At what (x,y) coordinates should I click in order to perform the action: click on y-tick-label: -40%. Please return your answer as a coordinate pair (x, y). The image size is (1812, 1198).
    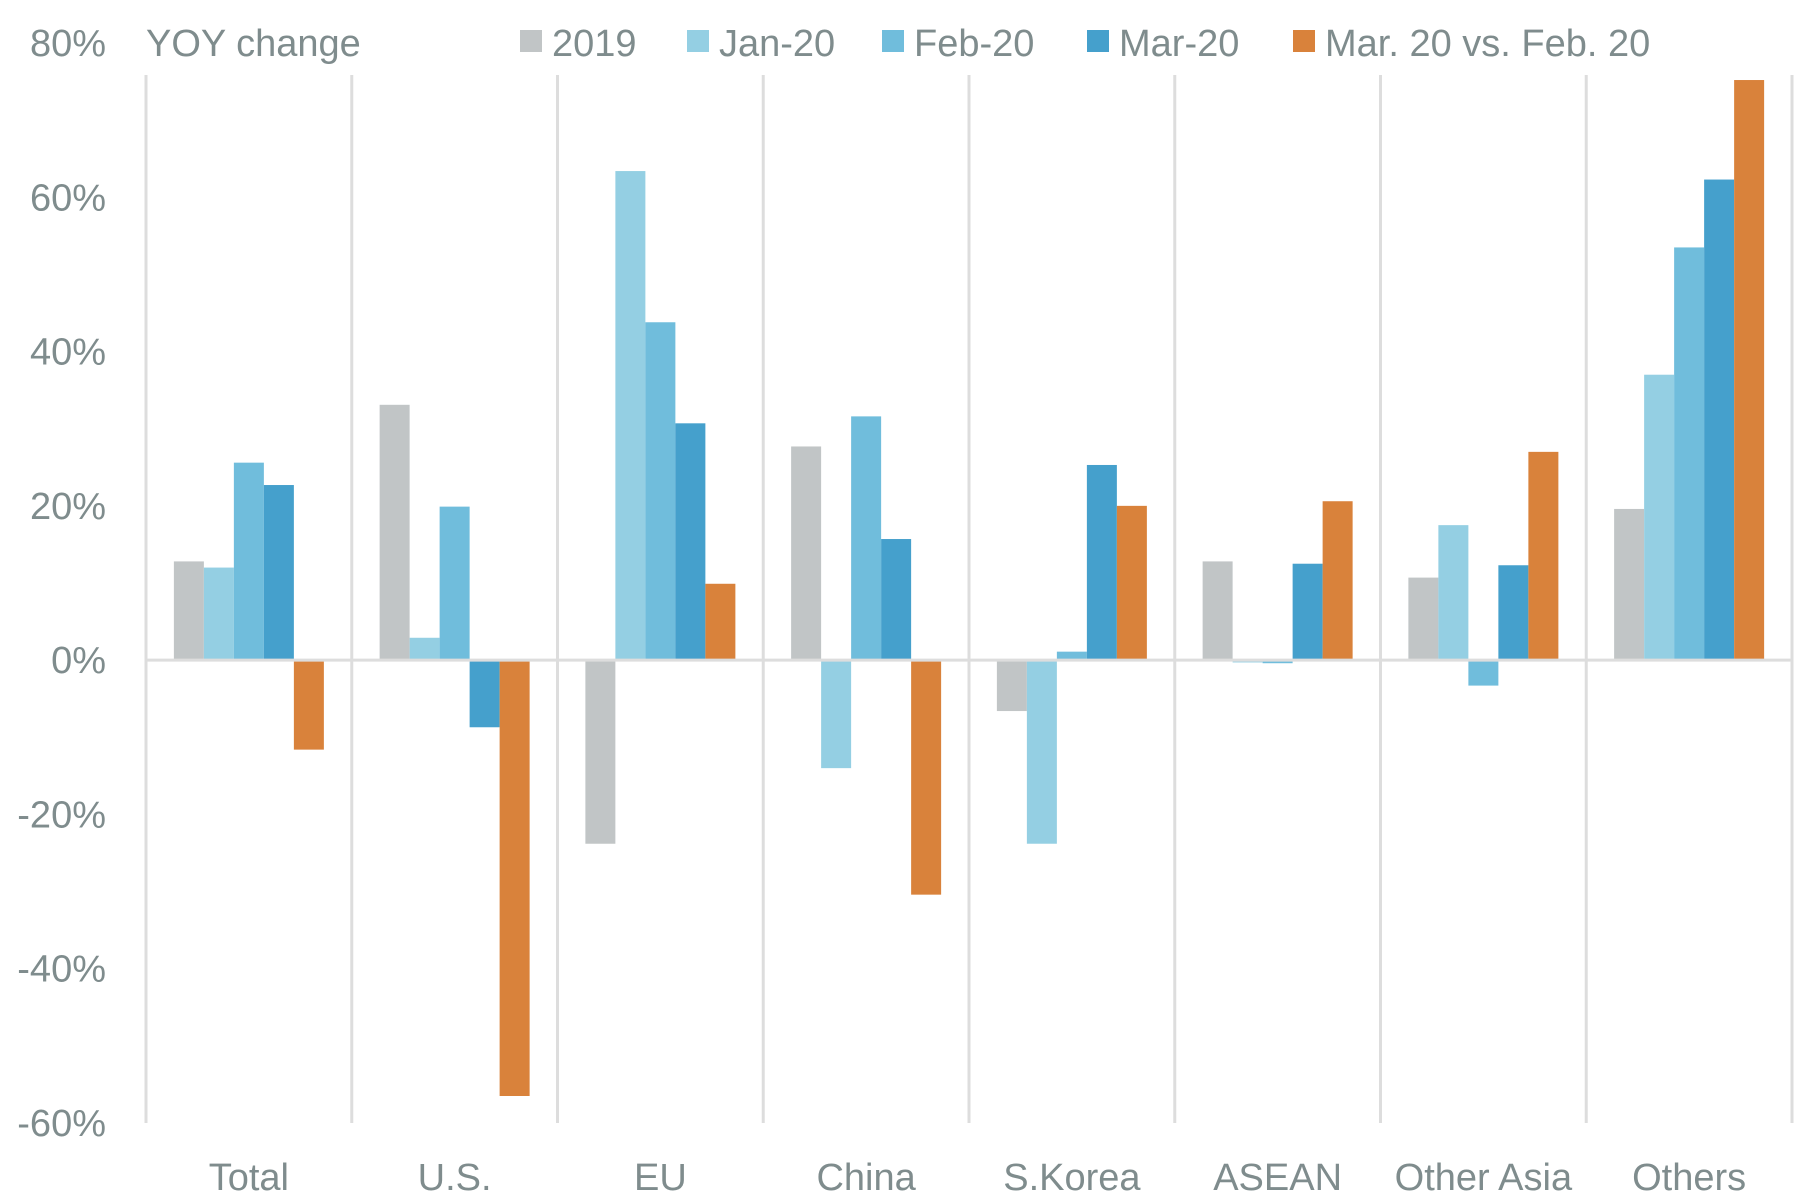
    Looking at the image, I should click on (61, 970).